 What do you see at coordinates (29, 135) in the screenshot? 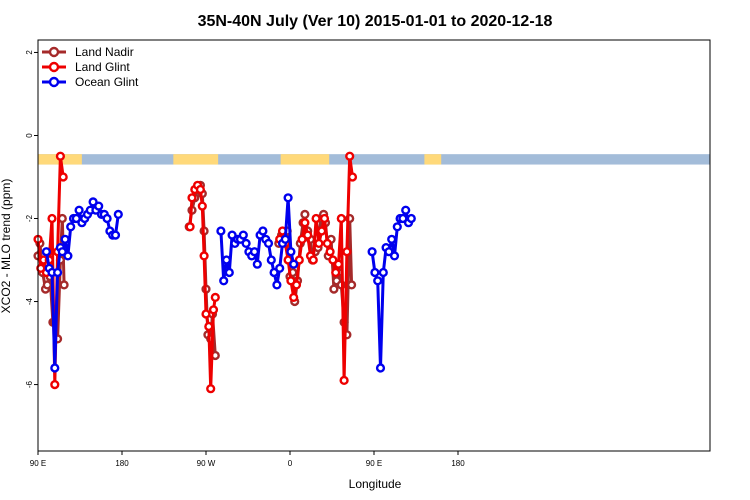
I see `y-tick-label: 0` at bounding box center [29, 135].